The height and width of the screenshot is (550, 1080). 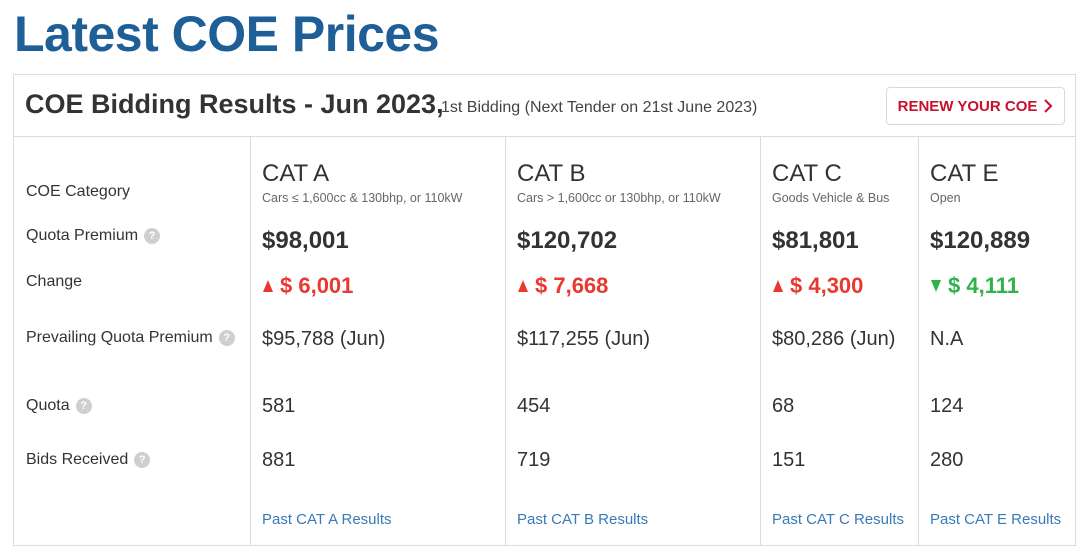 I want to click on row-label-text: Quota Premium, so click(x=82, y=235).